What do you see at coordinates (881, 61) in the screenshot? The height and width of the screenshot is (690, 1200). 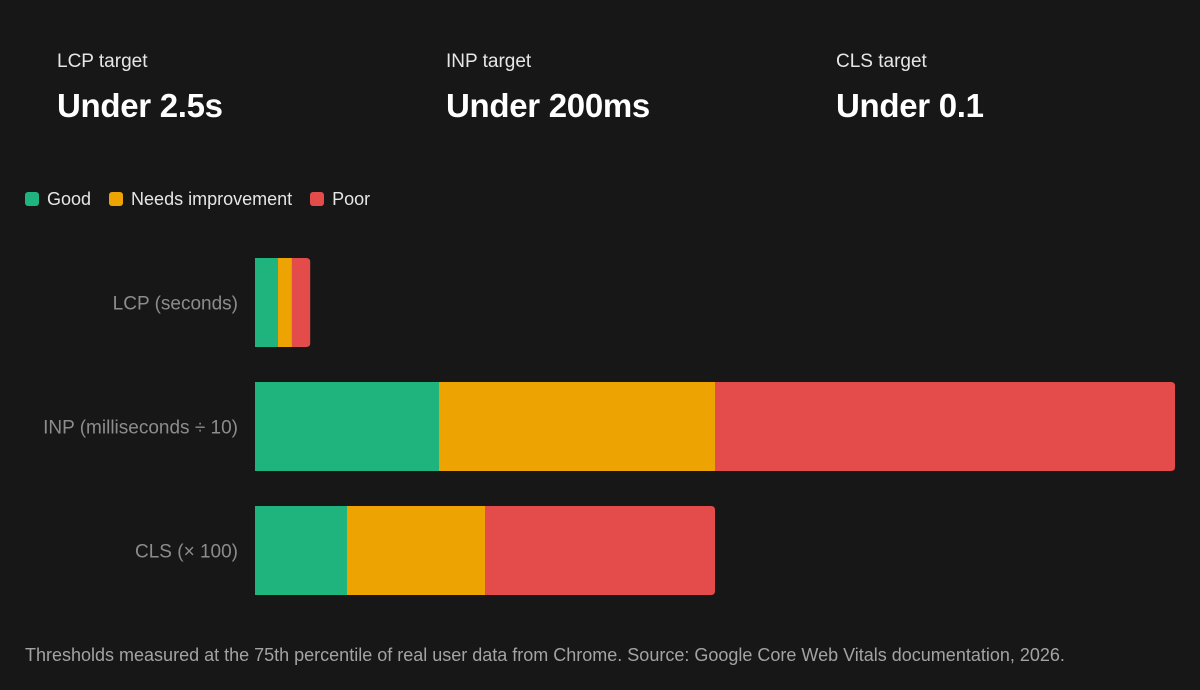 I see `cls-target-label: CLS target` at bounding box center [881, 61].